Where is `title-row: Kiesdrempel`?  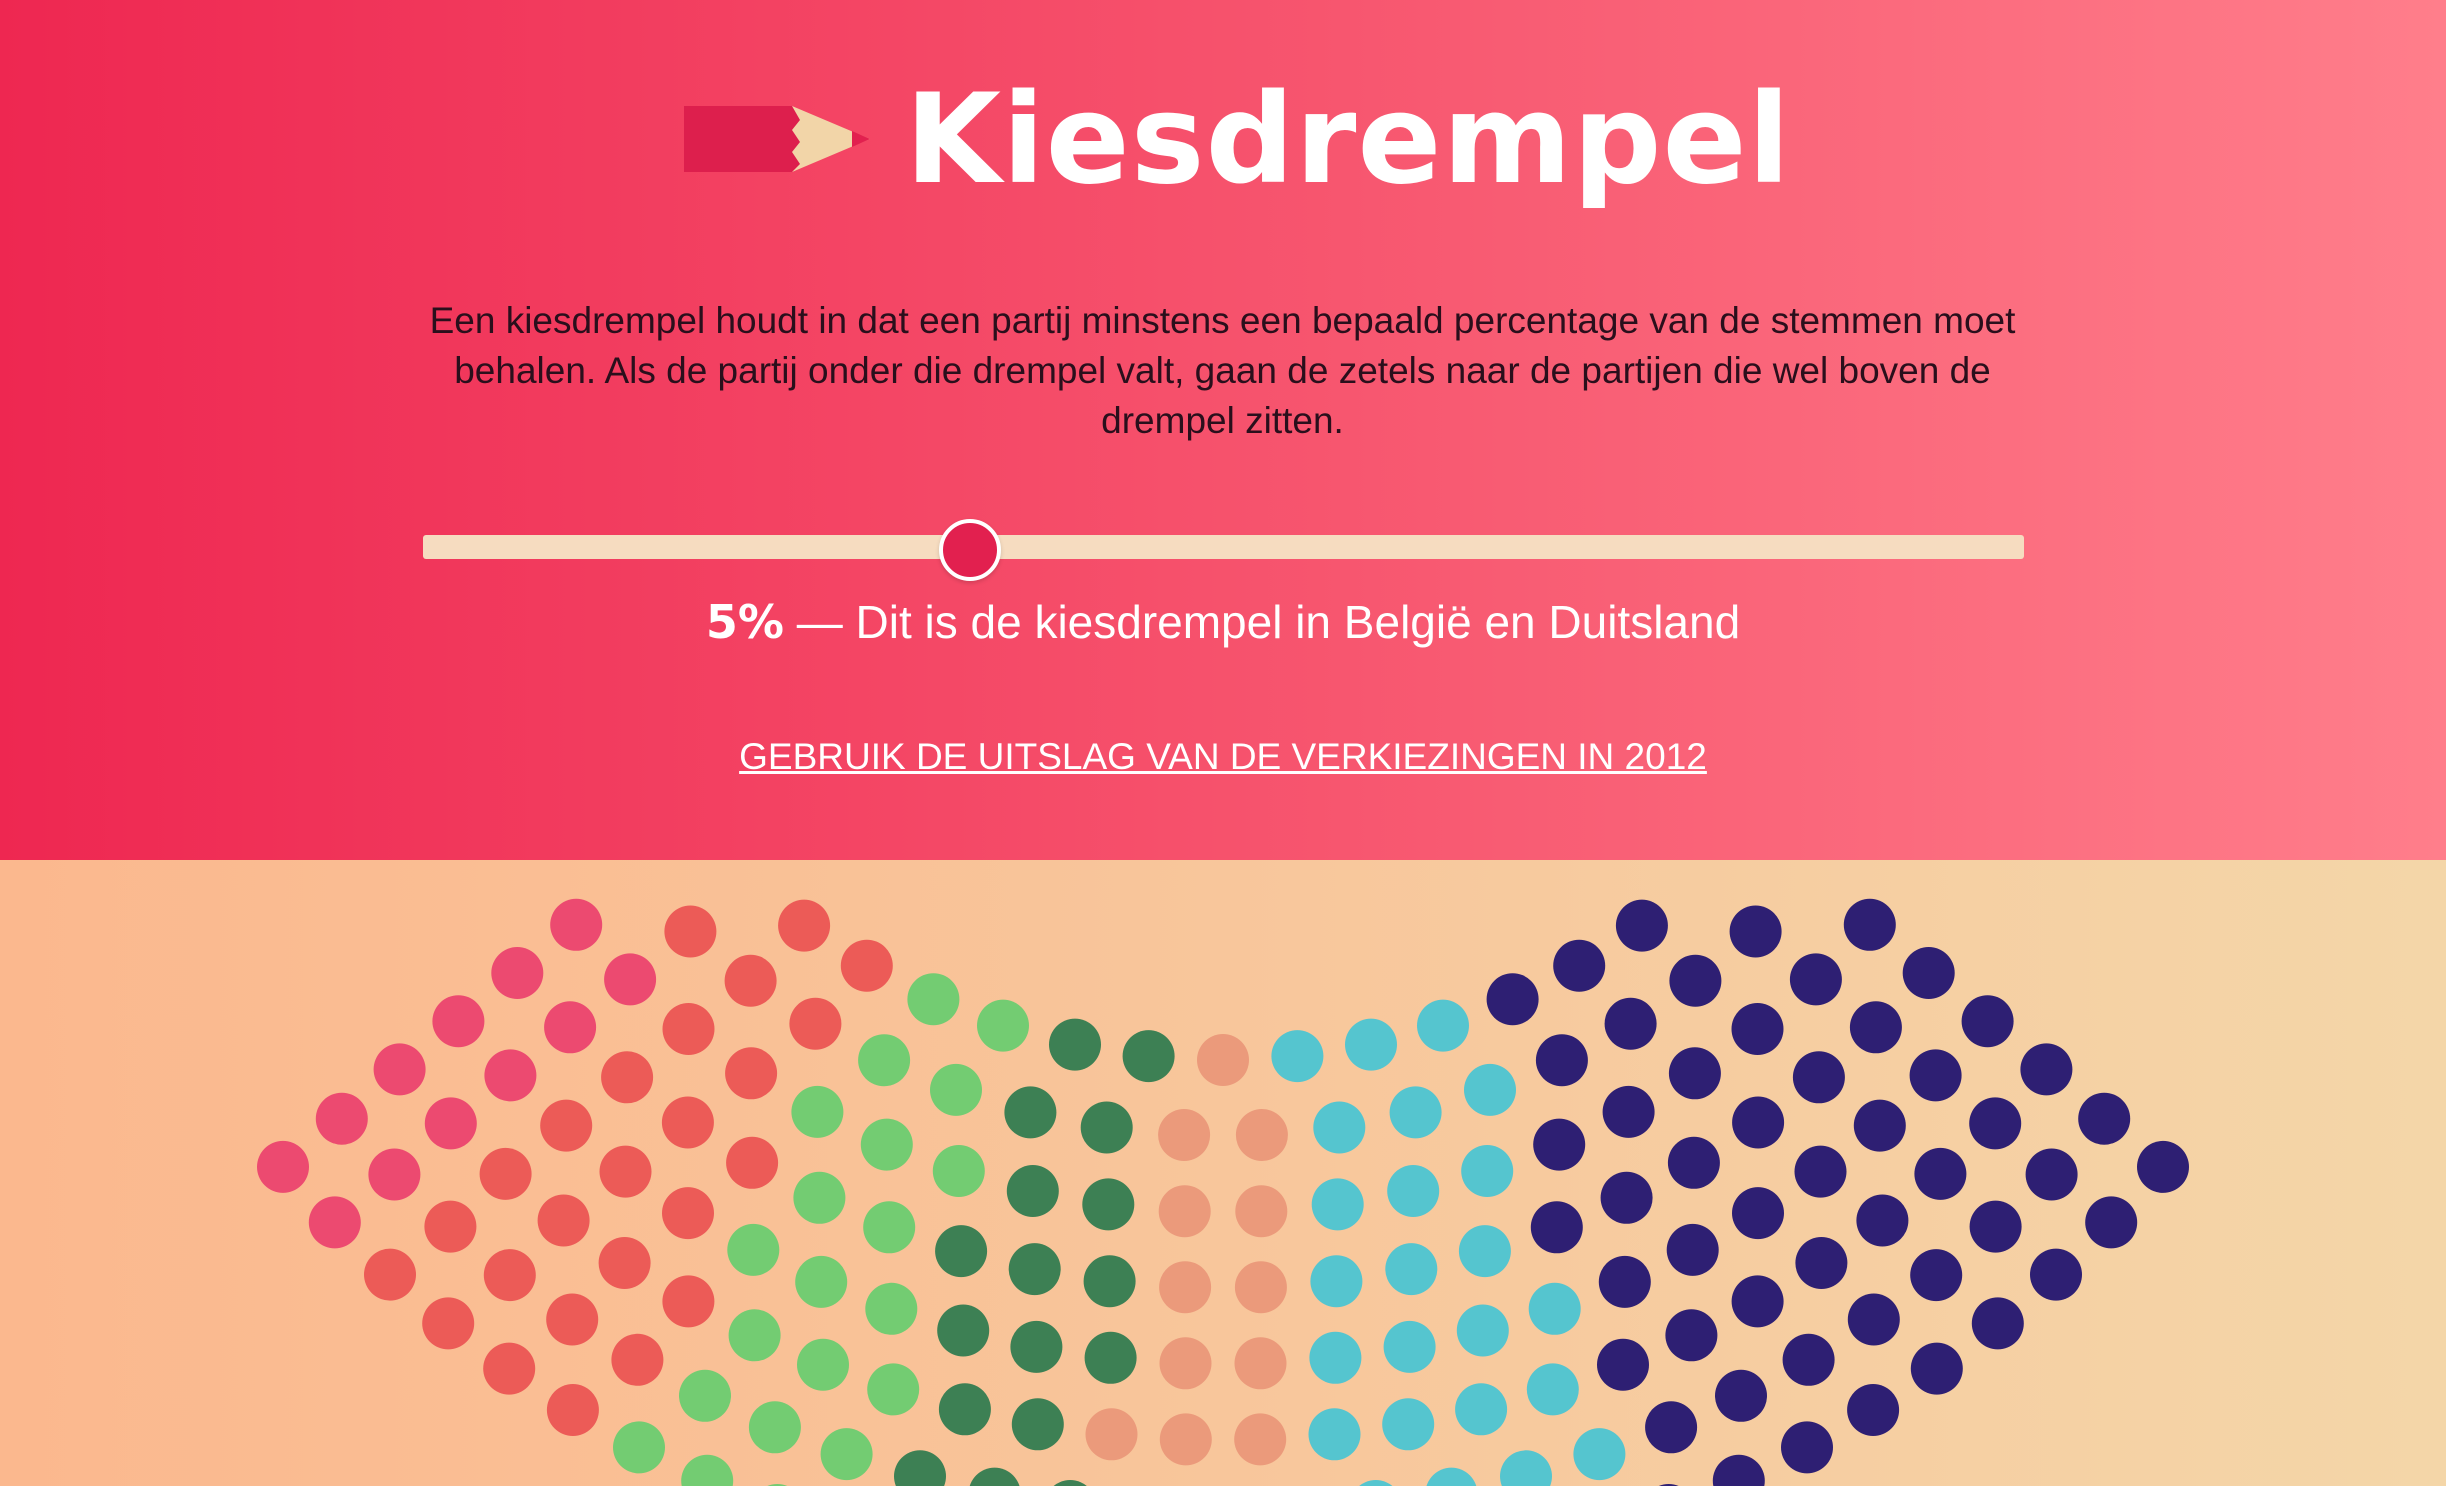 title-row: Kiesdrempel is located at coordinates (1223, 140).